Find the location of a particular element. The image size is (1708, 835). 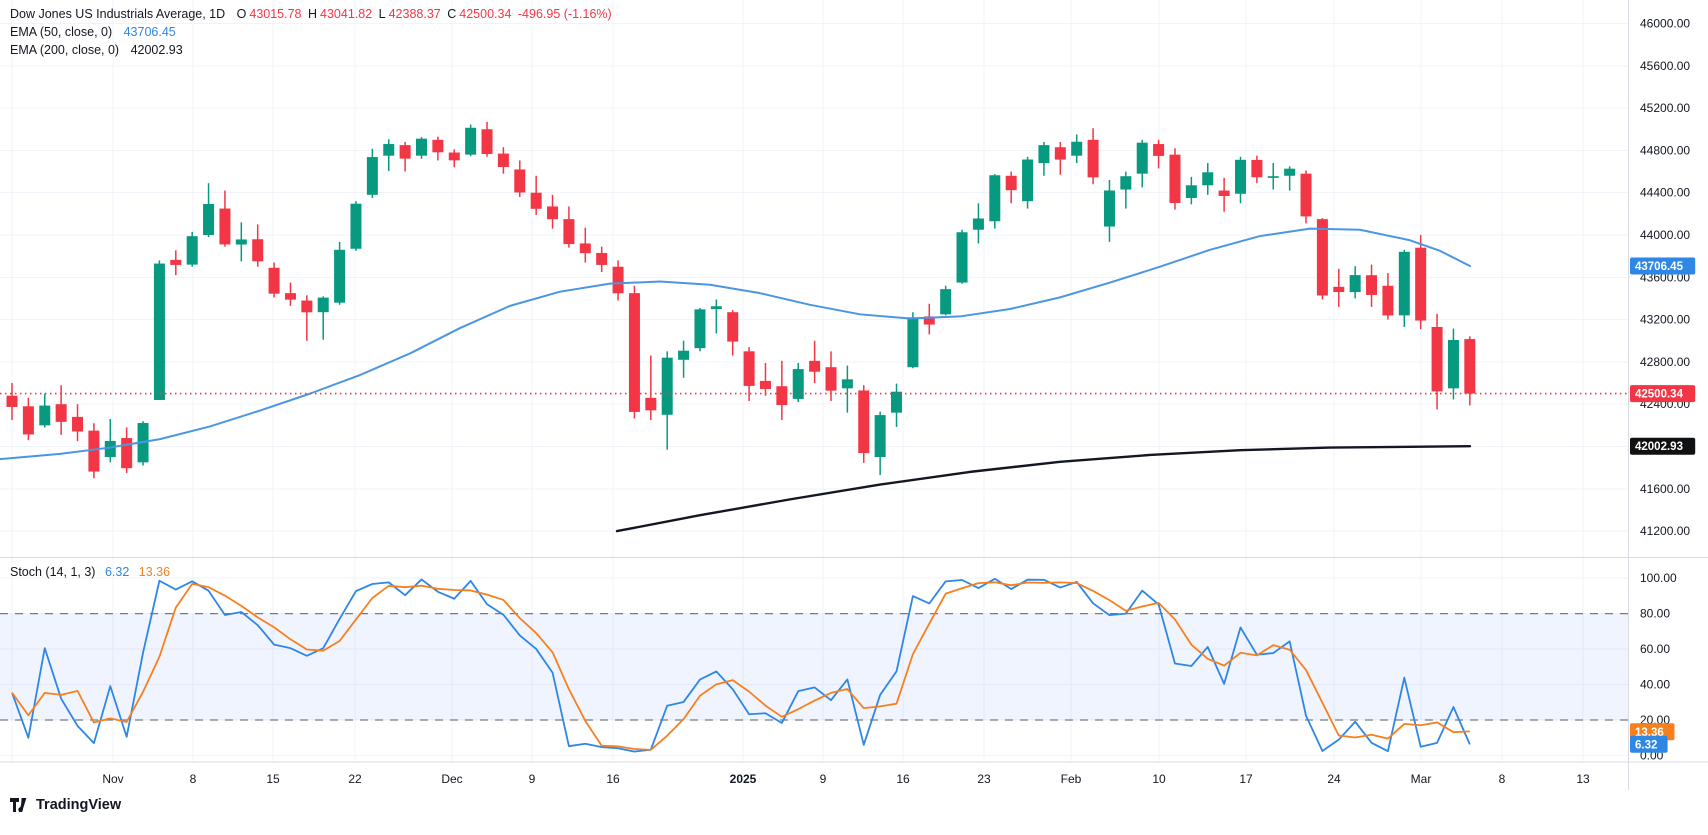

symbol-title: Dow Jones US Industrials Average, 1D is located at coordinates (118, 14).